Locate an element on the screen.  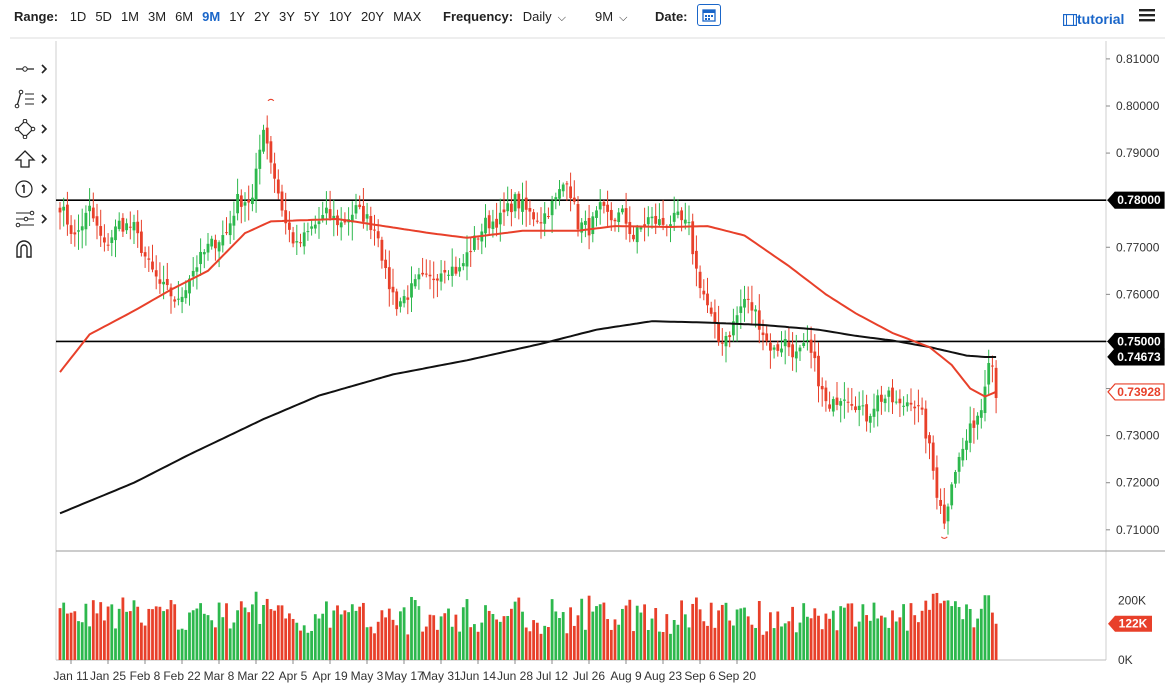
range-1m: 1M is located at coordinates (129, 16).